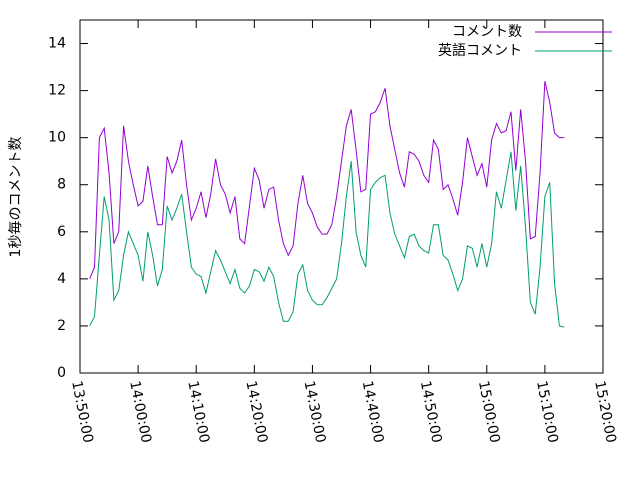 This screenshot has width=640, height=480. I want to click on y-tick-label: 6, so click(61, 232).